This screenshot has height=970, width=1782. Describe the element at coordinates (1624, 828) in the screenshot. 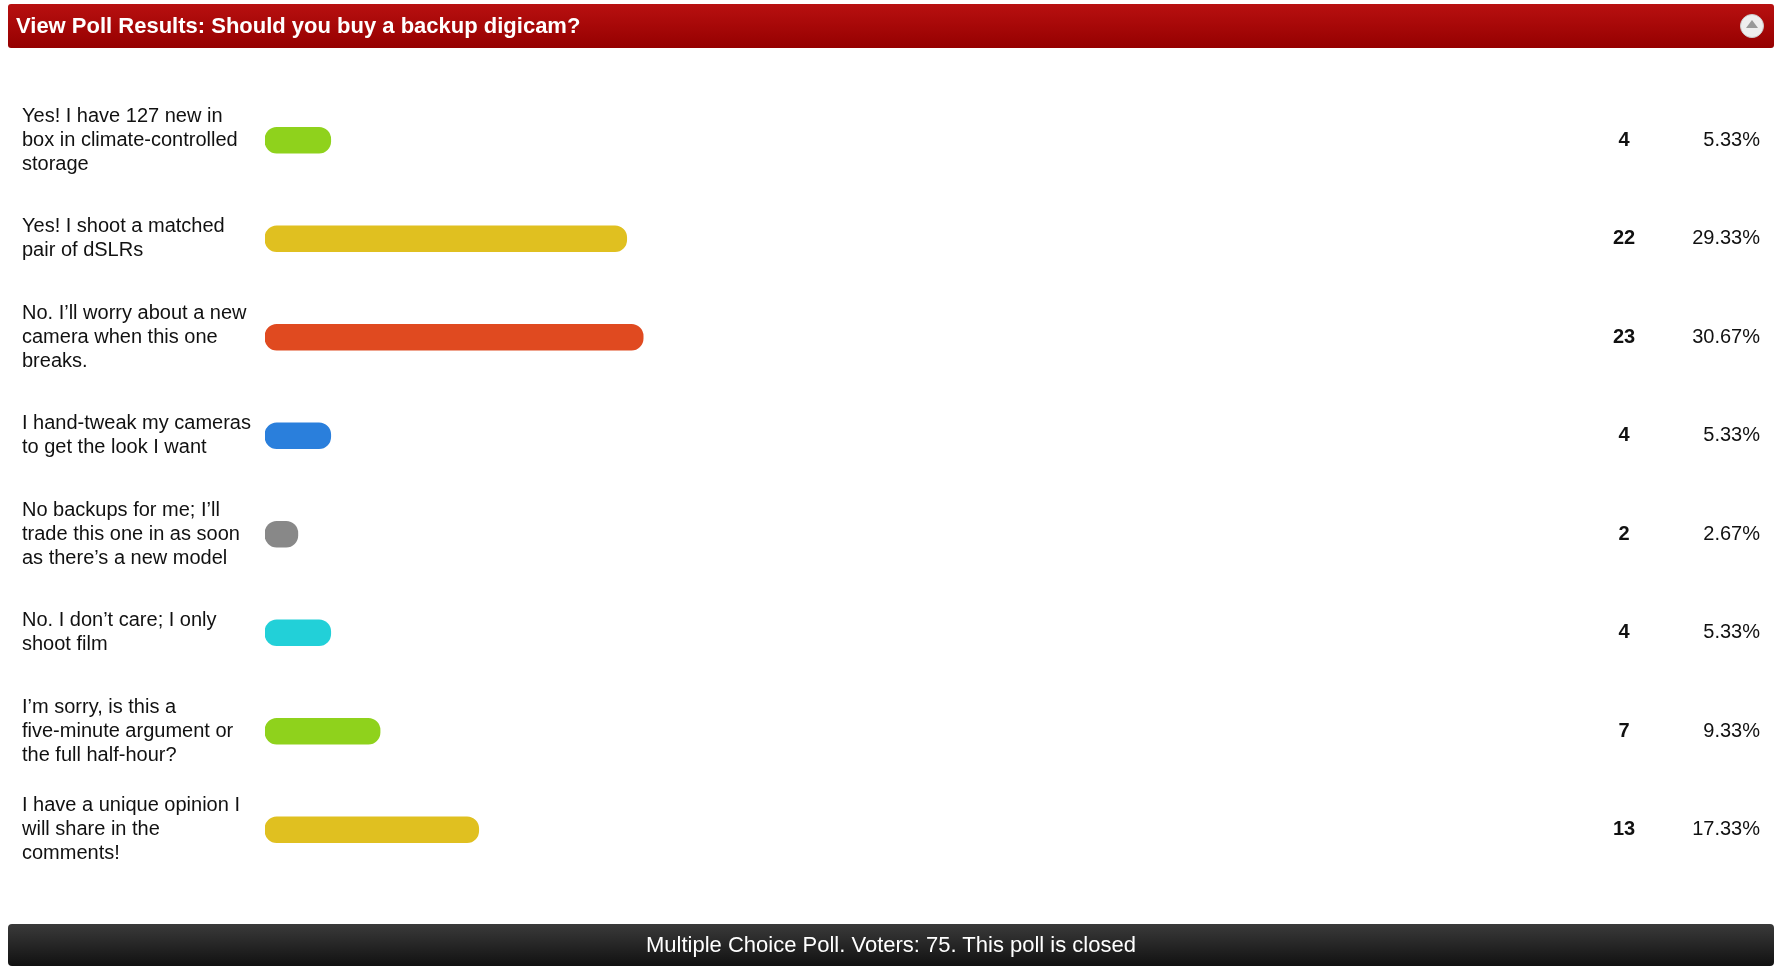

I see `data-label: 13` at that location.